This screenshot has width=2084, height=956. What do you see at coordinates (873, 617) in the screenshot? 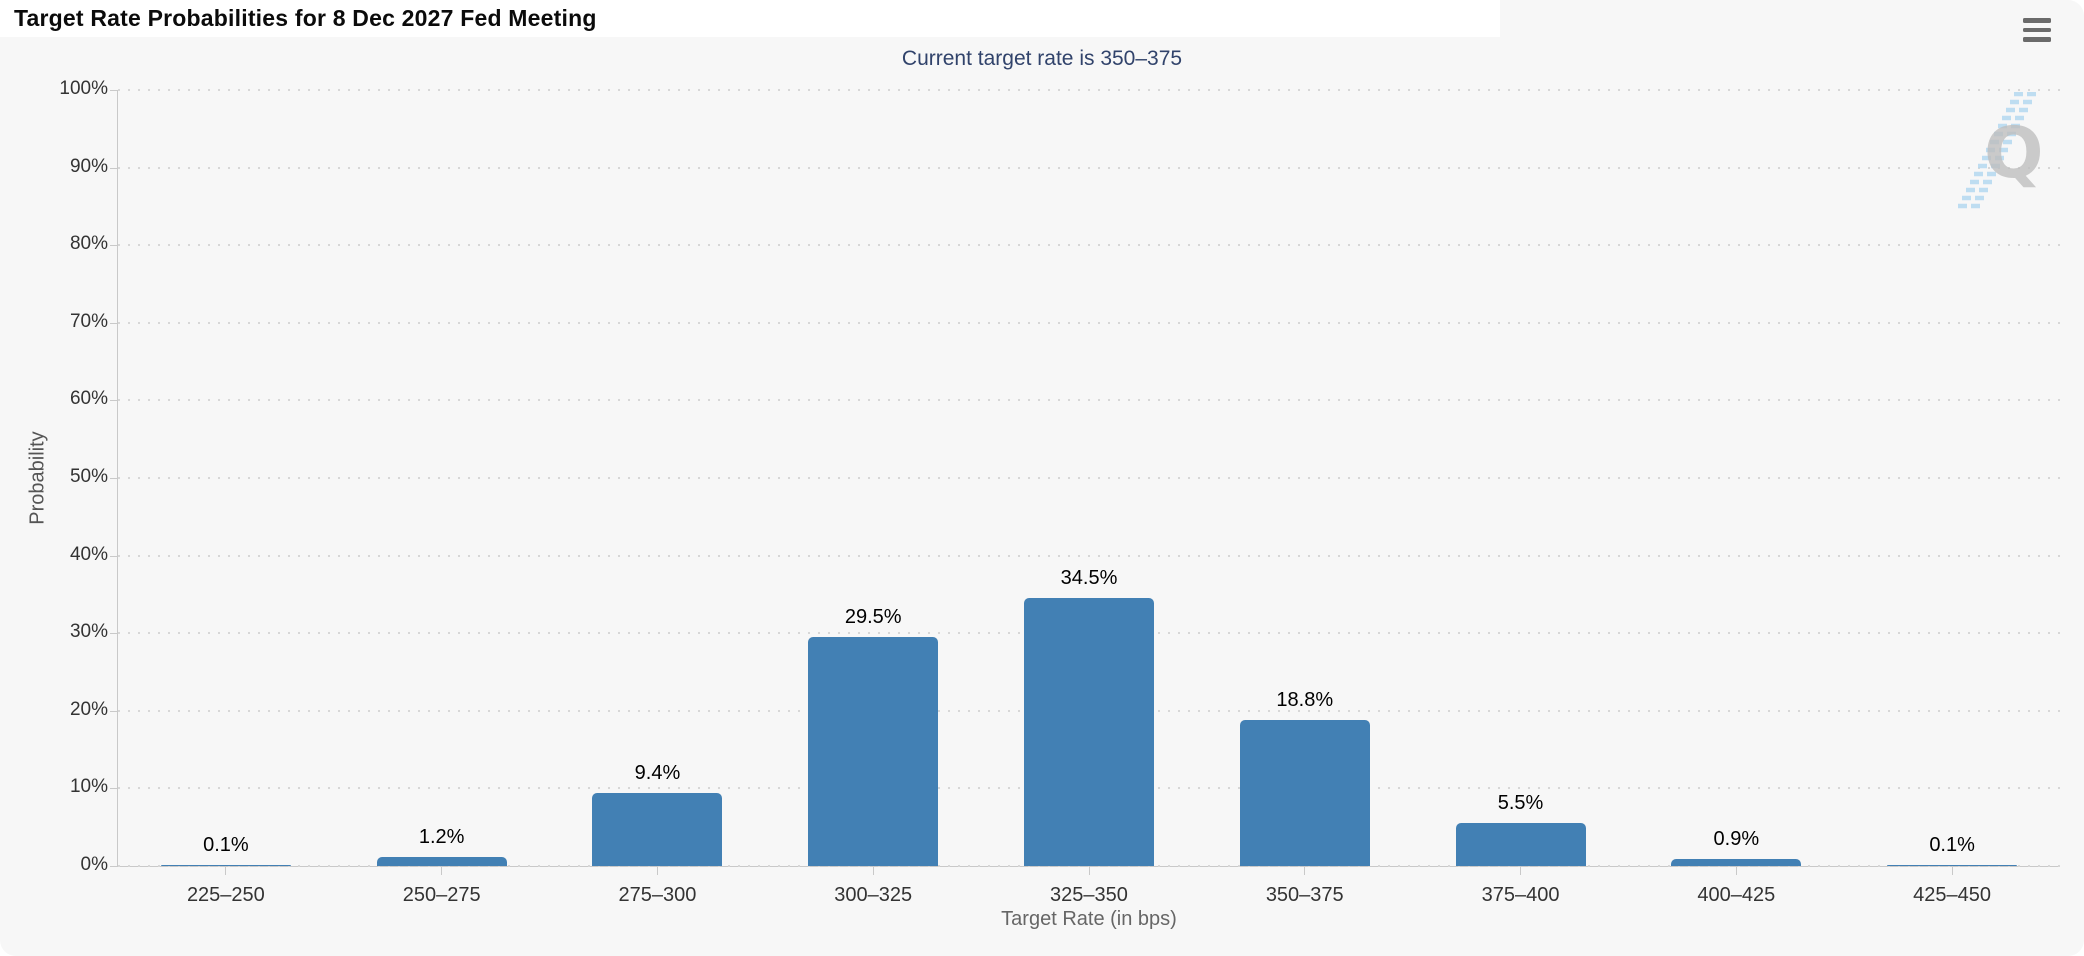
I see `bar-value-label: 29.5%` at bounding box center [873, 617].